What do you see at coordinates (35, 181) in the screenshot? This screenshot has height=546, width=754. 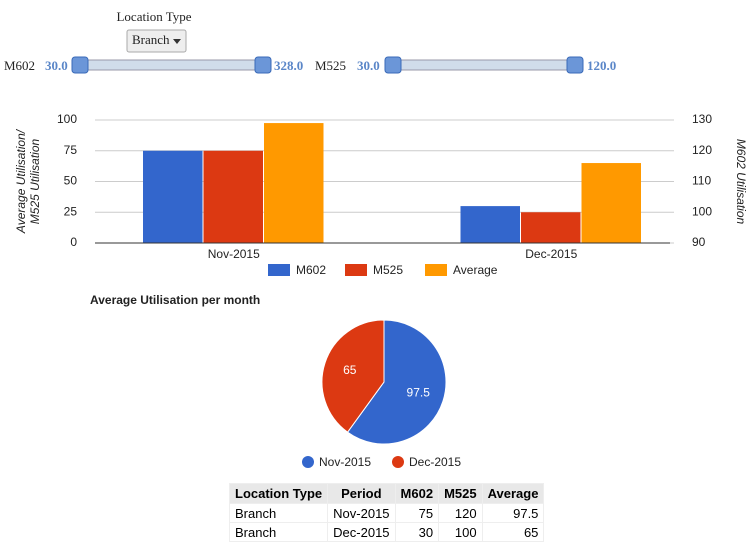 I see `y-axis-title: M525 Utilisation` at bounding box center [35, 181].